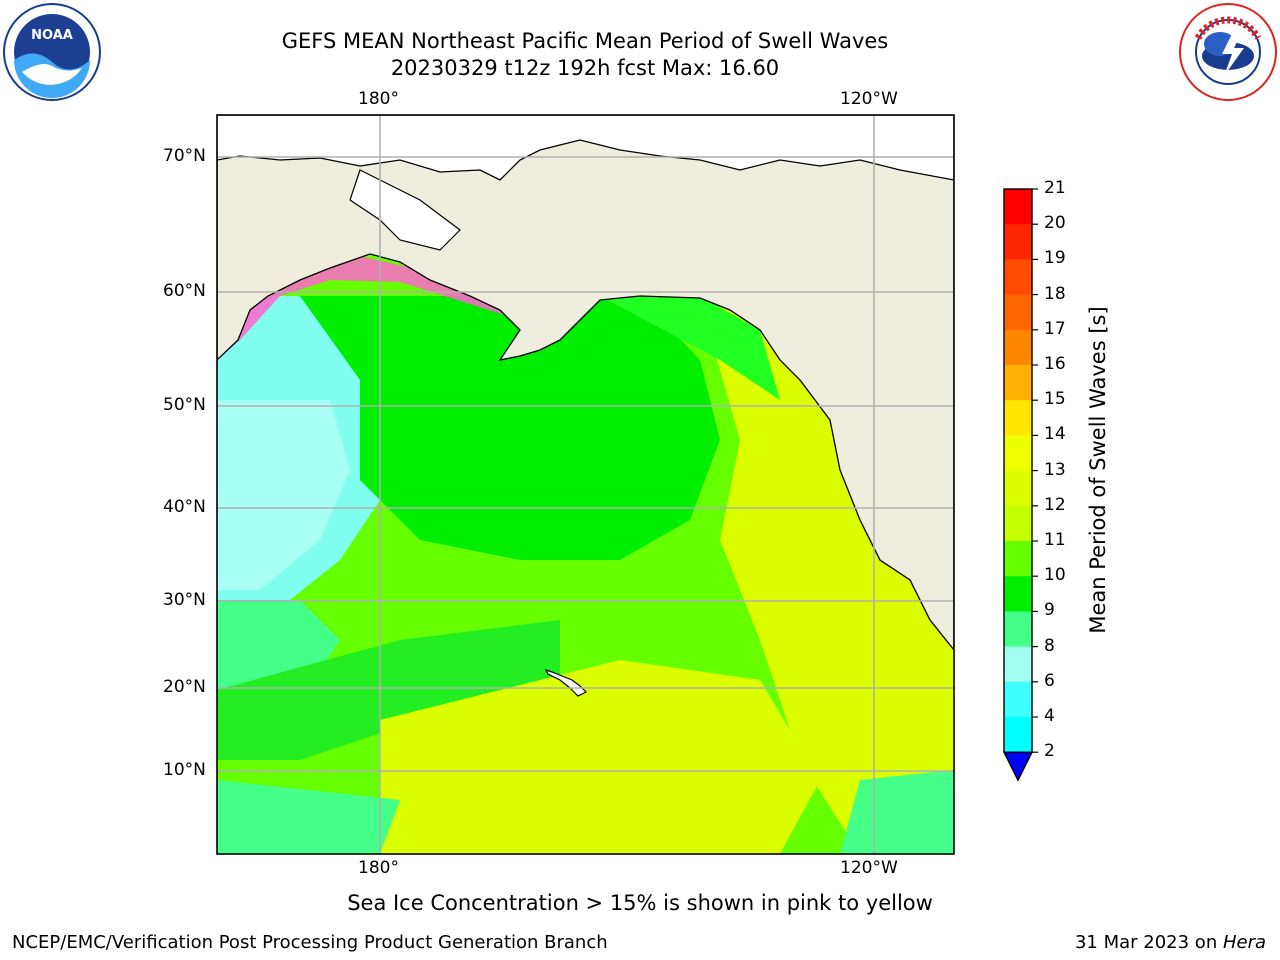  I want to click on swell-band-green2, so click(388, 690).